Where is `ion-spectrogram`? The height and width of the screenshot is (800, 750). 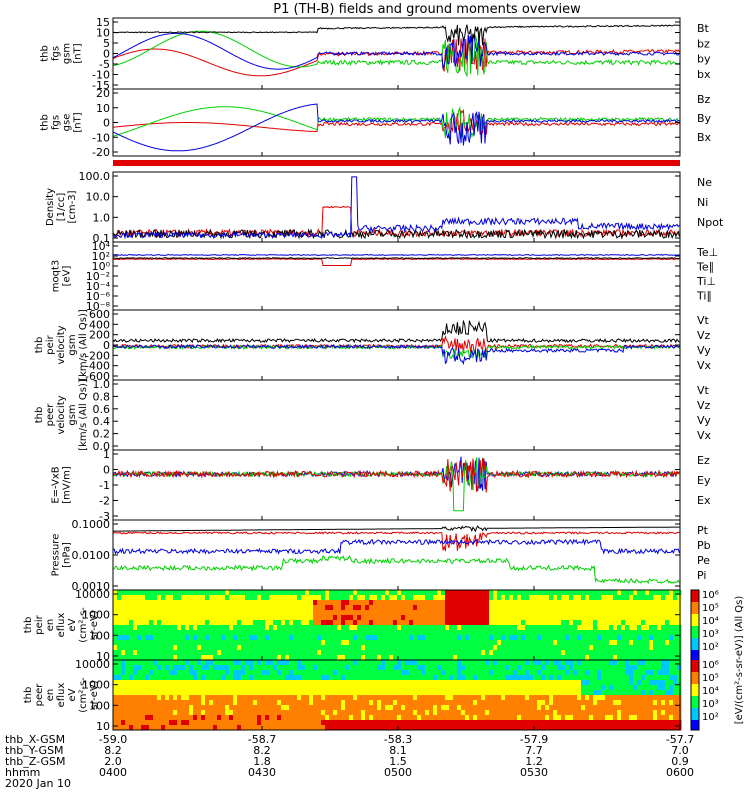 ion-spectrogram is located at coordinates (397, 625).